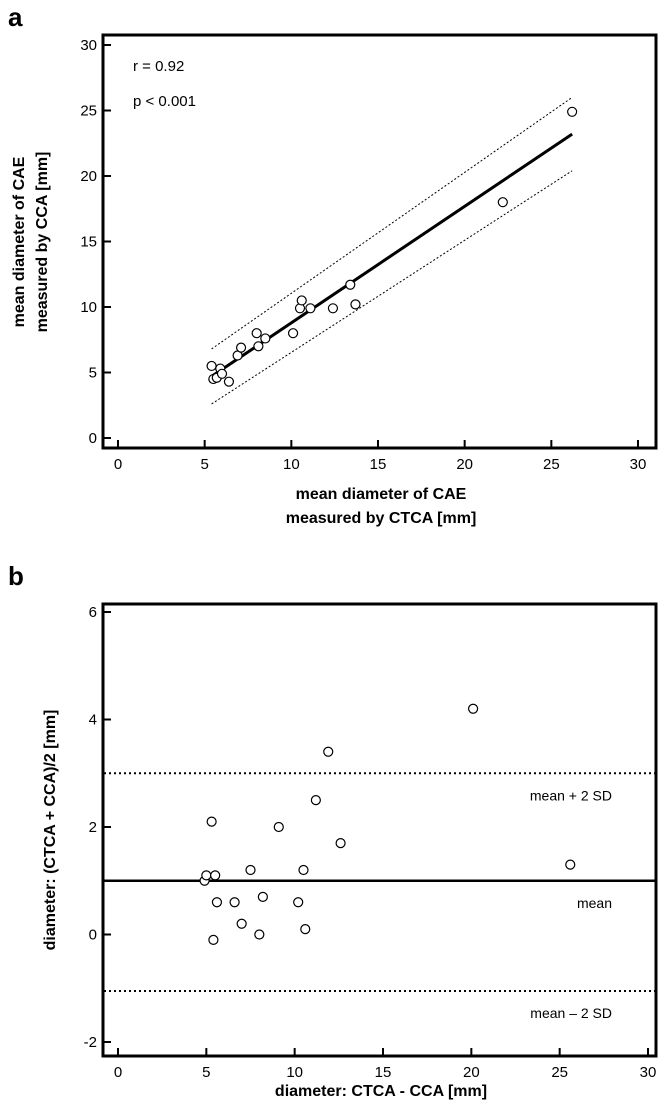 The height and width of the screenshot is (1106, 659). Describe the element at coordinates (571, 795) in the screenshot. I see `reference-line-label: mean + 2 SD` at that location.